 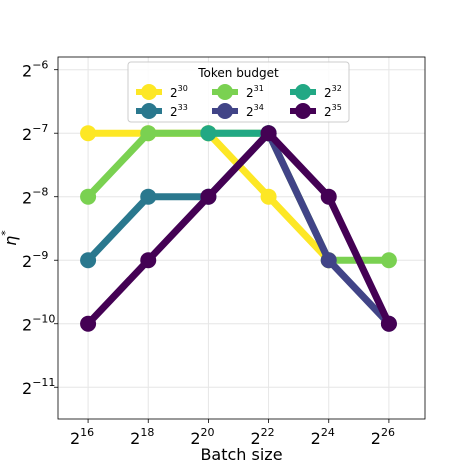 I want to click on legend-label: 233, so click(x=179, y=111).